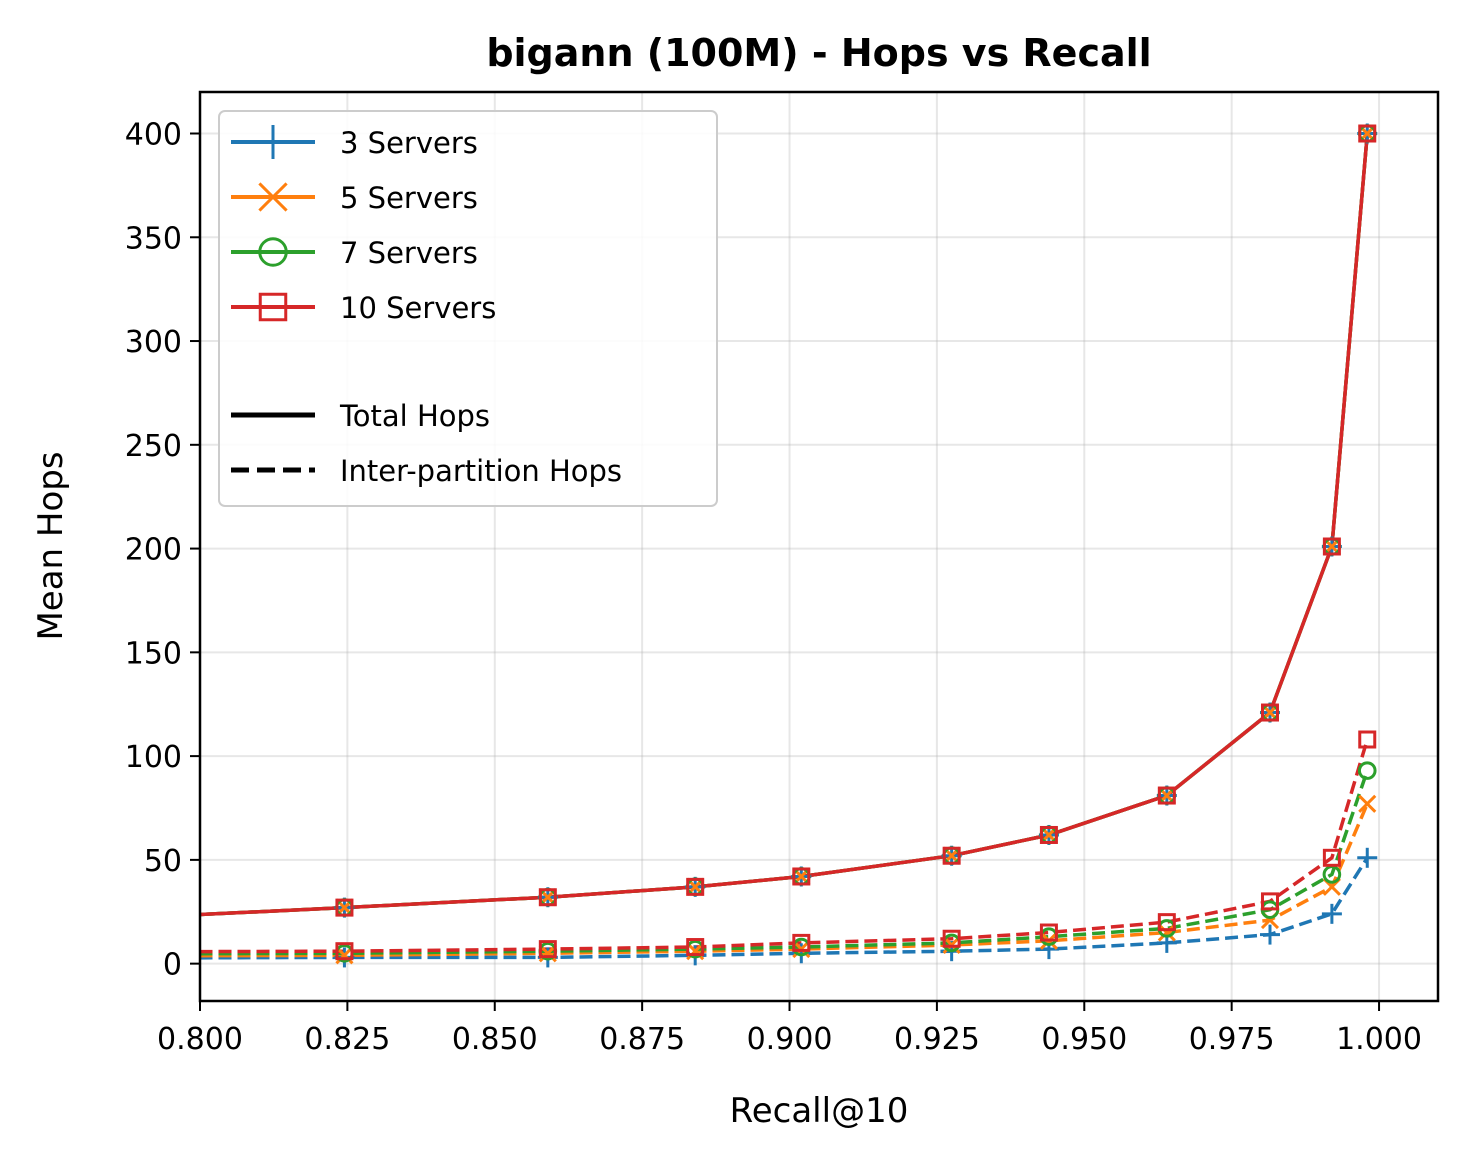  What do you see at coordinates (51, 545) in the screenshot?
I see `y-axis-label: Mean Hops` at bounding box center [51, 545].